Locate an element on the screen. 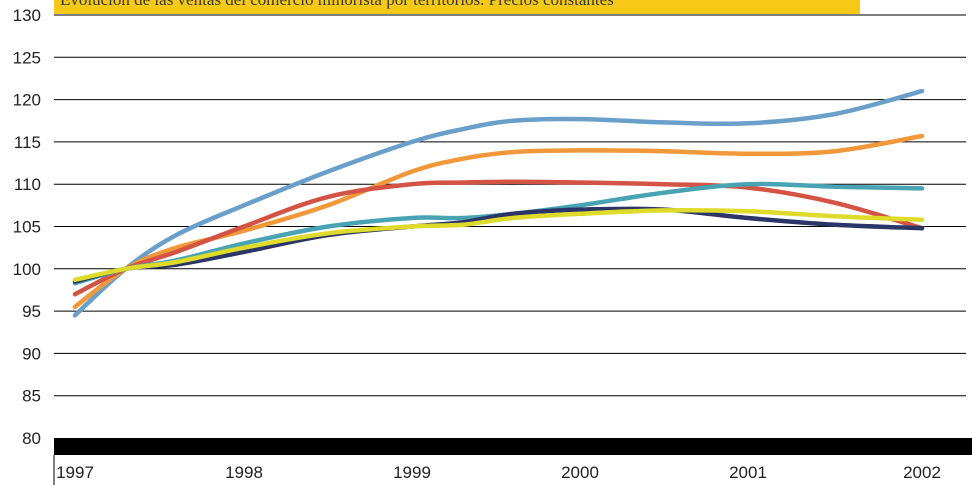 This screenshot has width=972, height=485. y-tick-label: 110 is located at coordinates (27, 184).